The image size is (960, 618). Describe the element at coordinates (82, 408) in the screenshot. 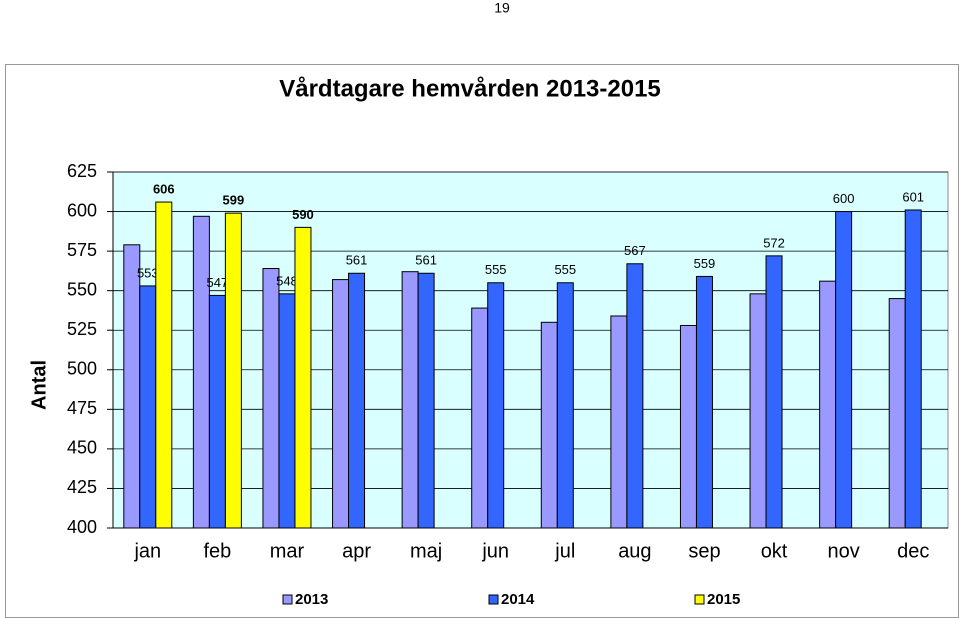

I see `y-tick-label: 475` at that location.